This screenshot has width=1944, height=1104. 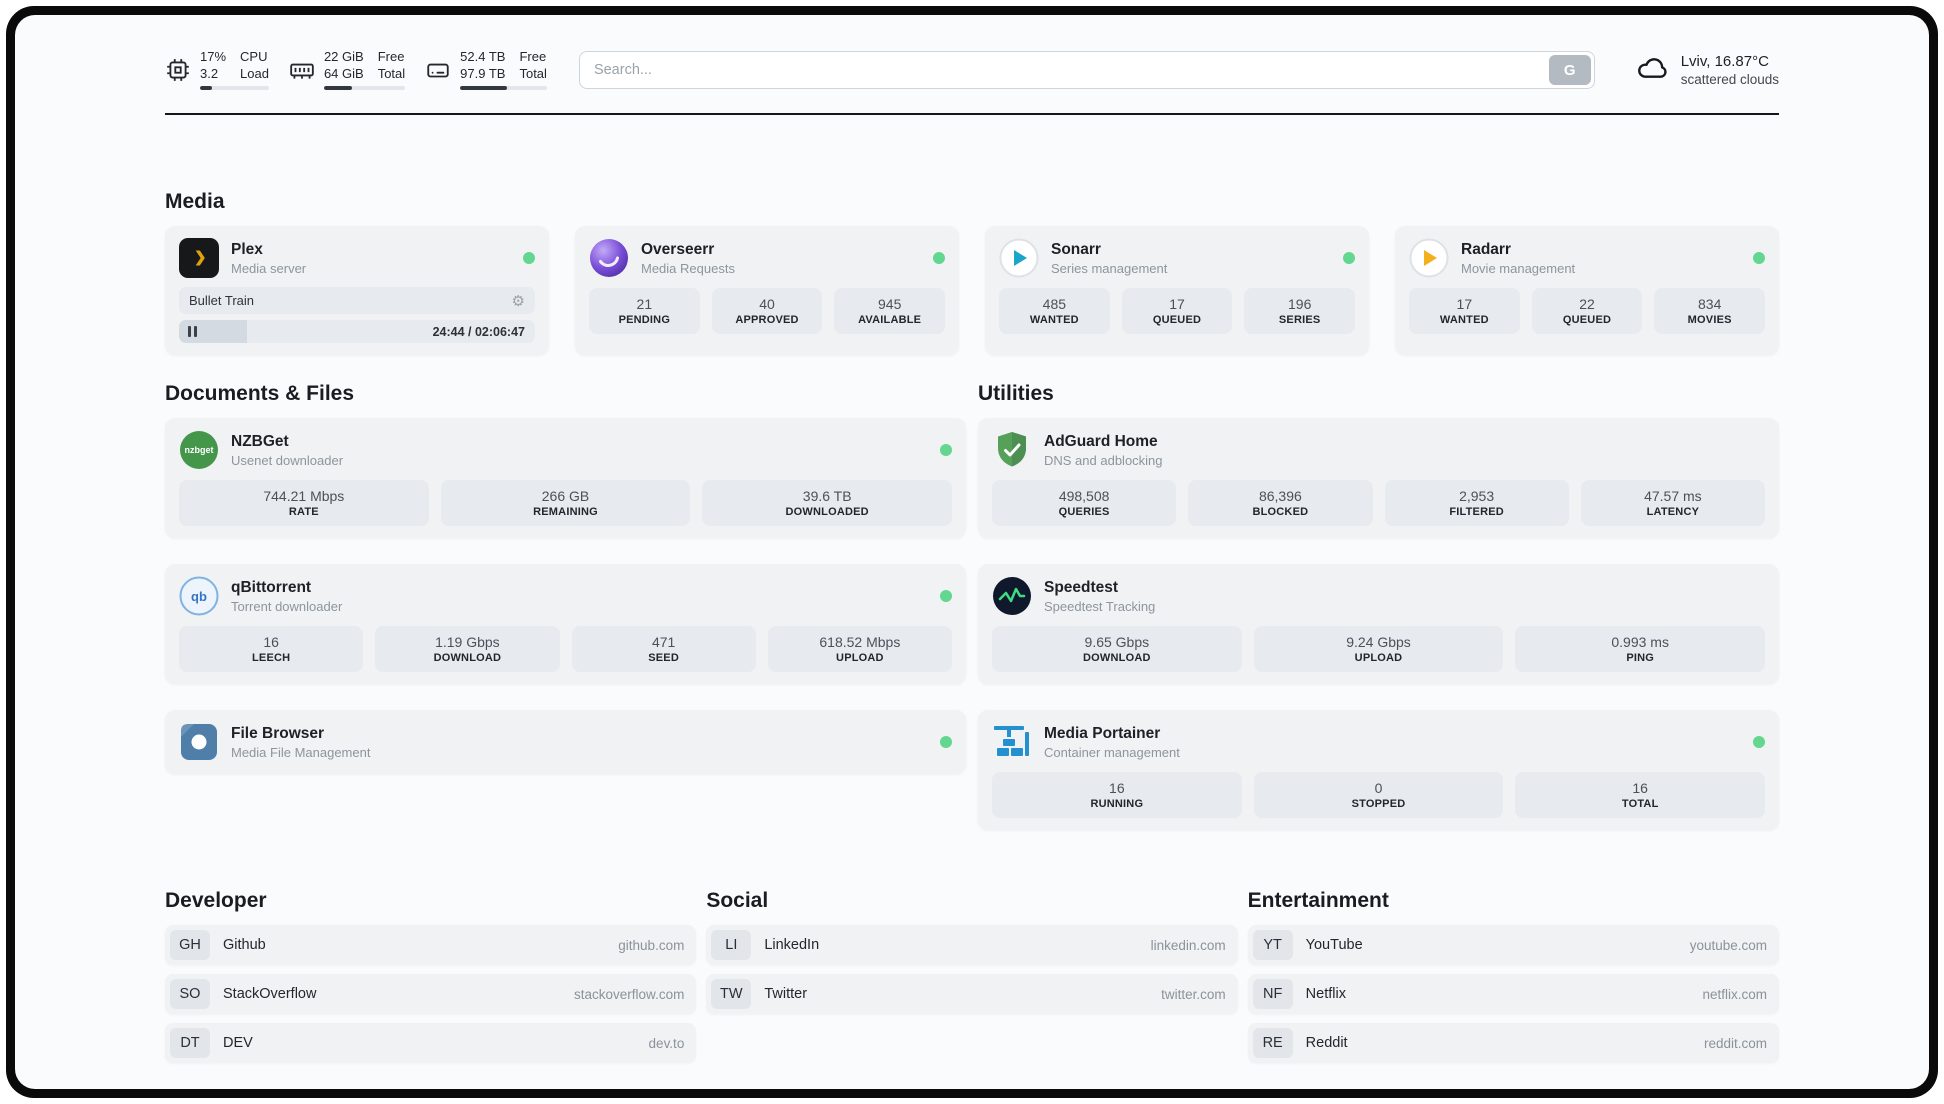 I want to click on bookmark-name: Reddit, so click(x=1326, y=1043).